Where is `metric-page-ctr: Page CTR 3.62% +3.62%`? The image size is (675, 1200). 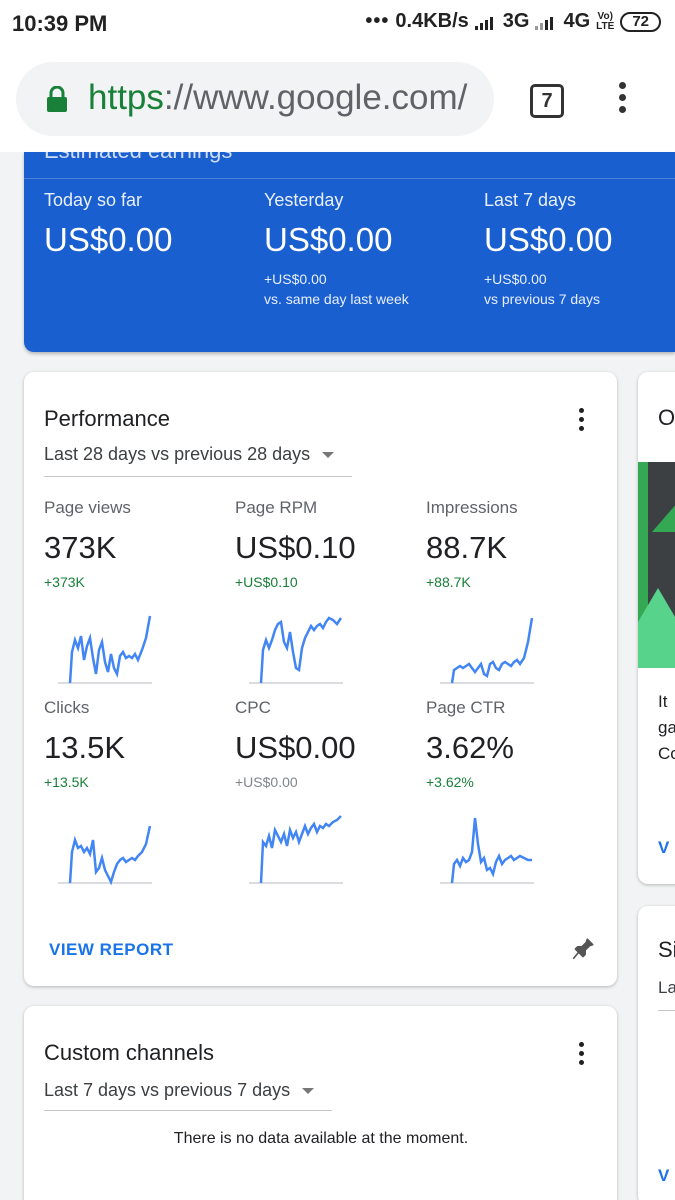 metric-page-ctr: Page CTR 3.62% +3.62% is located at coordinates (470, 744).